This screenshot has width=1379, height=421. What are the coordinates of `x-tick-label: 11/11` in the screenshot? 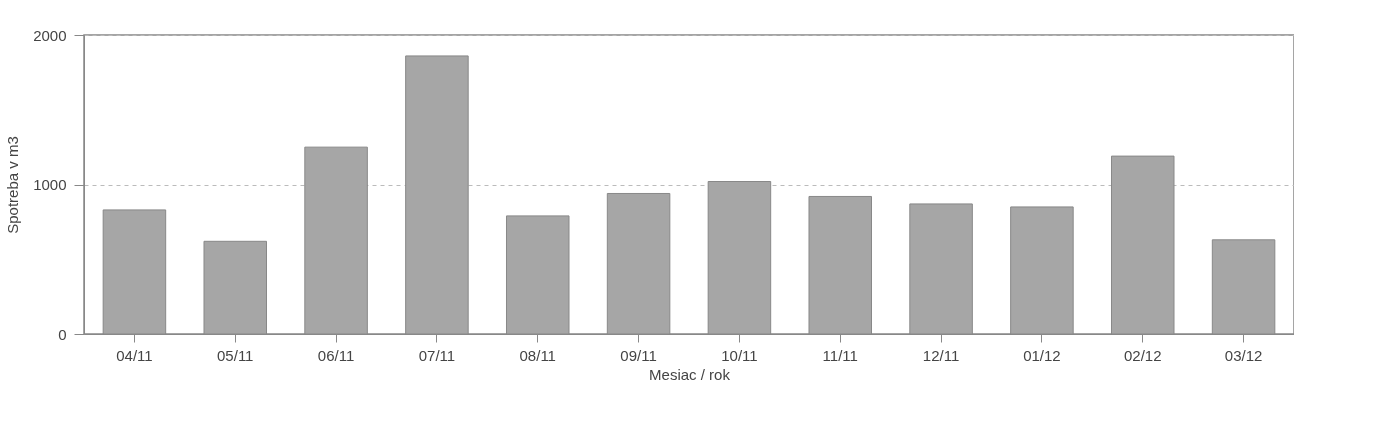 It's located at (840, 355).